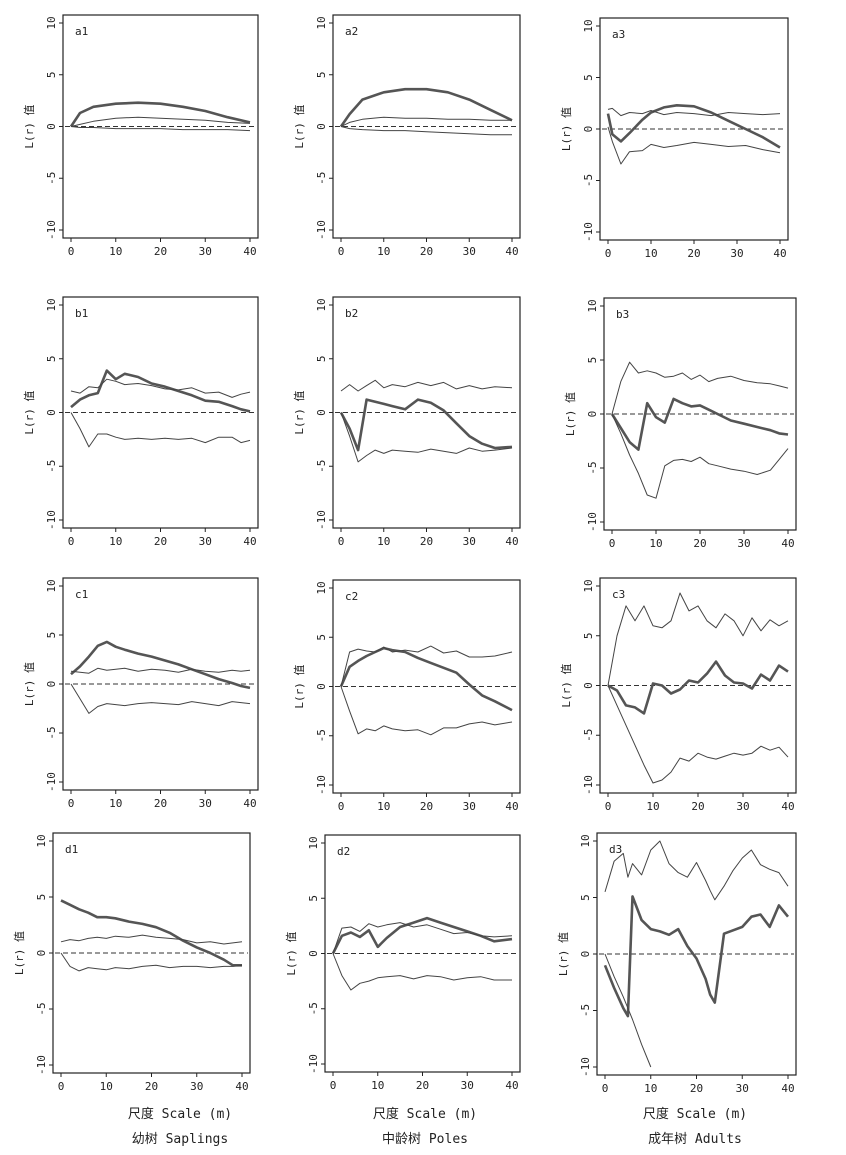  I want to click on panel-label: b1, so click(81, 313).